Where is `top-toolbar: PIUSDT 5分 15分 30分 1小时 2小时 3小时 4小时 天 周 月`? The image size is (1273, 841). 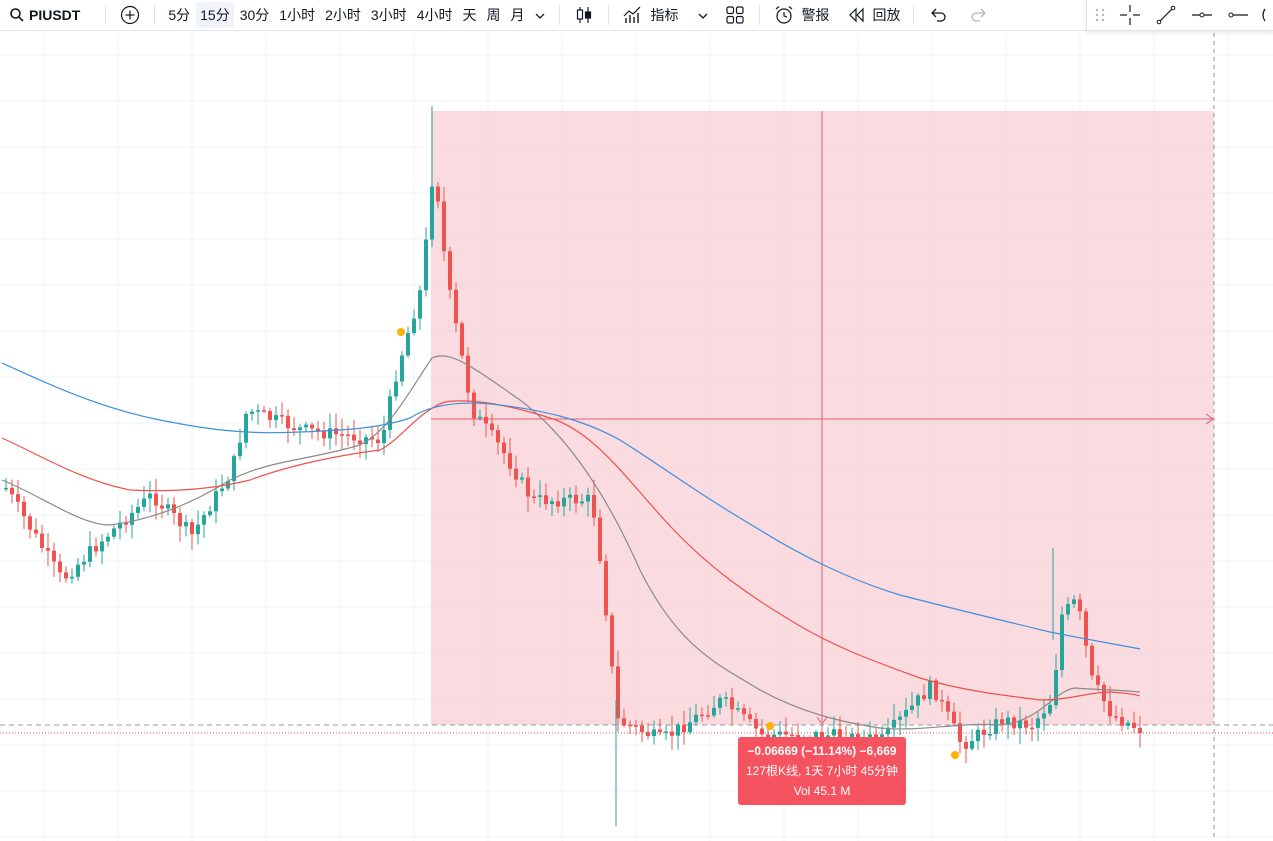 top-toolbar: PIUSDT 5分 15分 30分 1小时 2小时 3小时 4小时 天 周 月 is located at coordinates (636, 15).